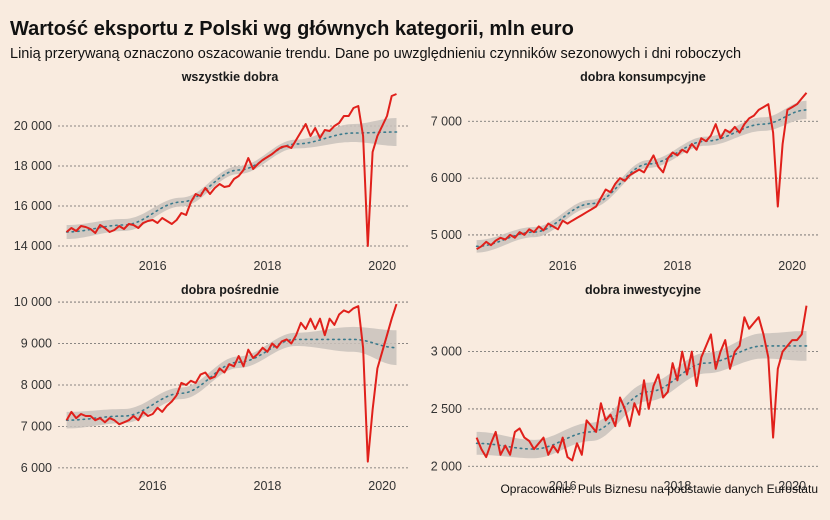 The height and width of the screenshot is (520, 830). Describe the element at coordinates (446, 466) in the screenshot. I see `y-tick-label: 2 000` at that location.